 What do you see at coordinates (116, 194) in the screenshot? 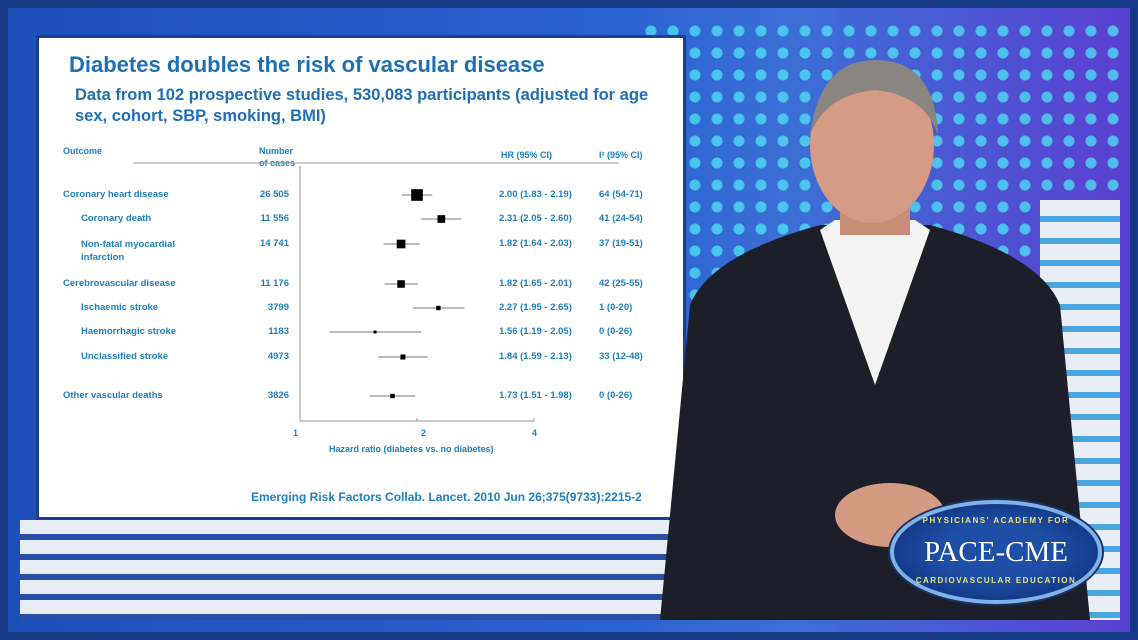
I see `row-outcome: Coronary heart disease` at bounding box center [116, 194].